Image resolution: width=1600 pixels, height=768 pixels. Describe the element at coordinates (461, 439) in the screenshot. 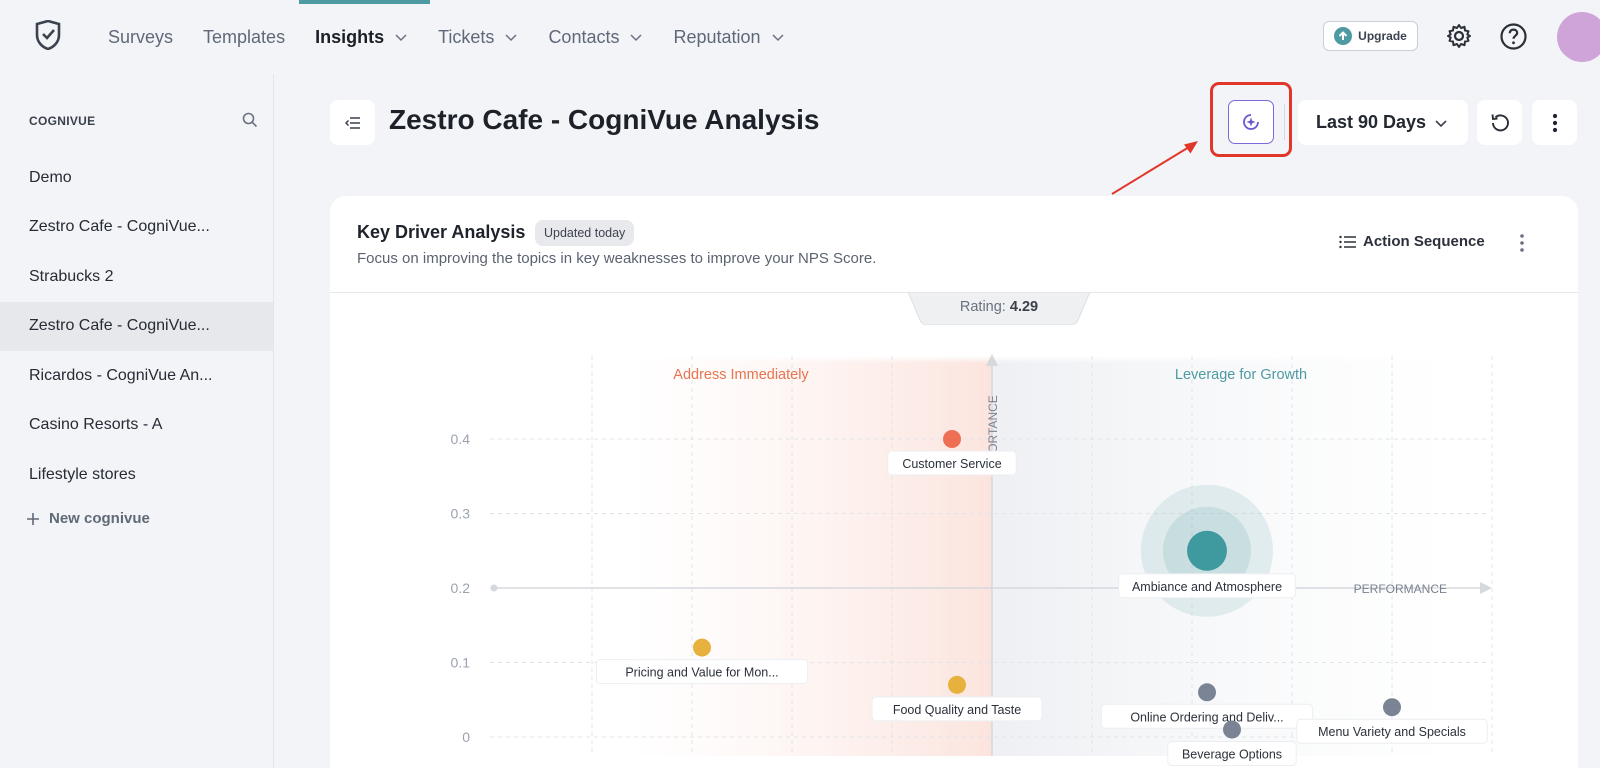

I see `y-tick-label: 0.4` at that location.